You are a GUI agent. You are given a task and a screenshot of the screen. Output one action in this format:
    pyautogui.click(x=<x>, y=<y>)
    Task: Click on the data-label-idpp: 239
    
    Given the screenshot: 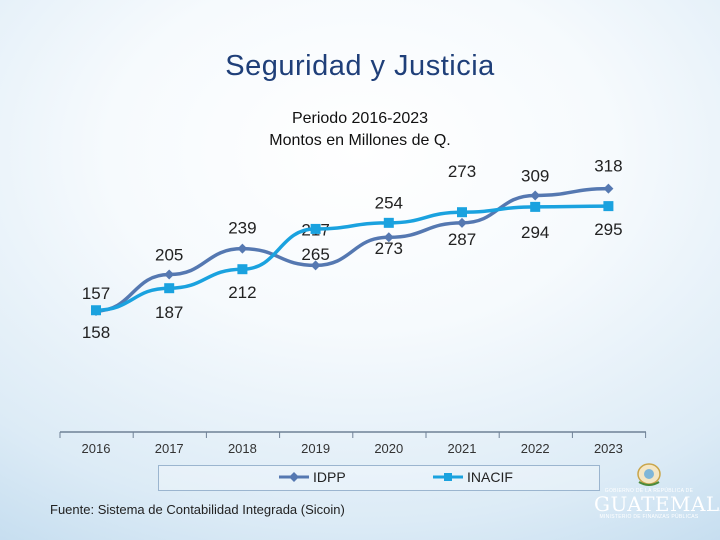 What is the action you would take?
    pyautogui.click(x=242, y=228)
    